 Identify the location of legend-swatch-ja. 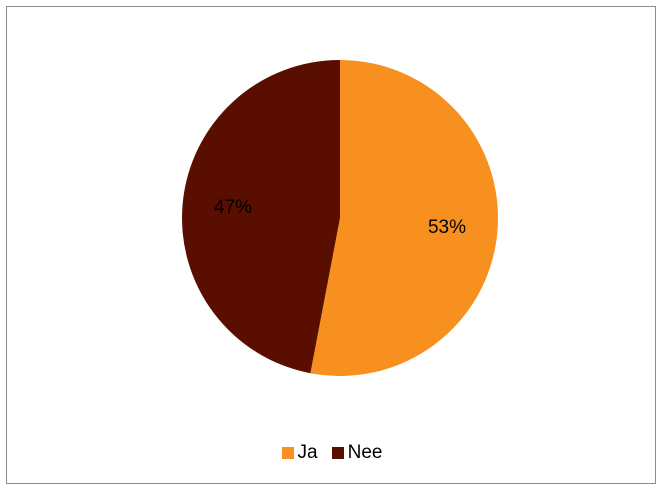
(287, 453).